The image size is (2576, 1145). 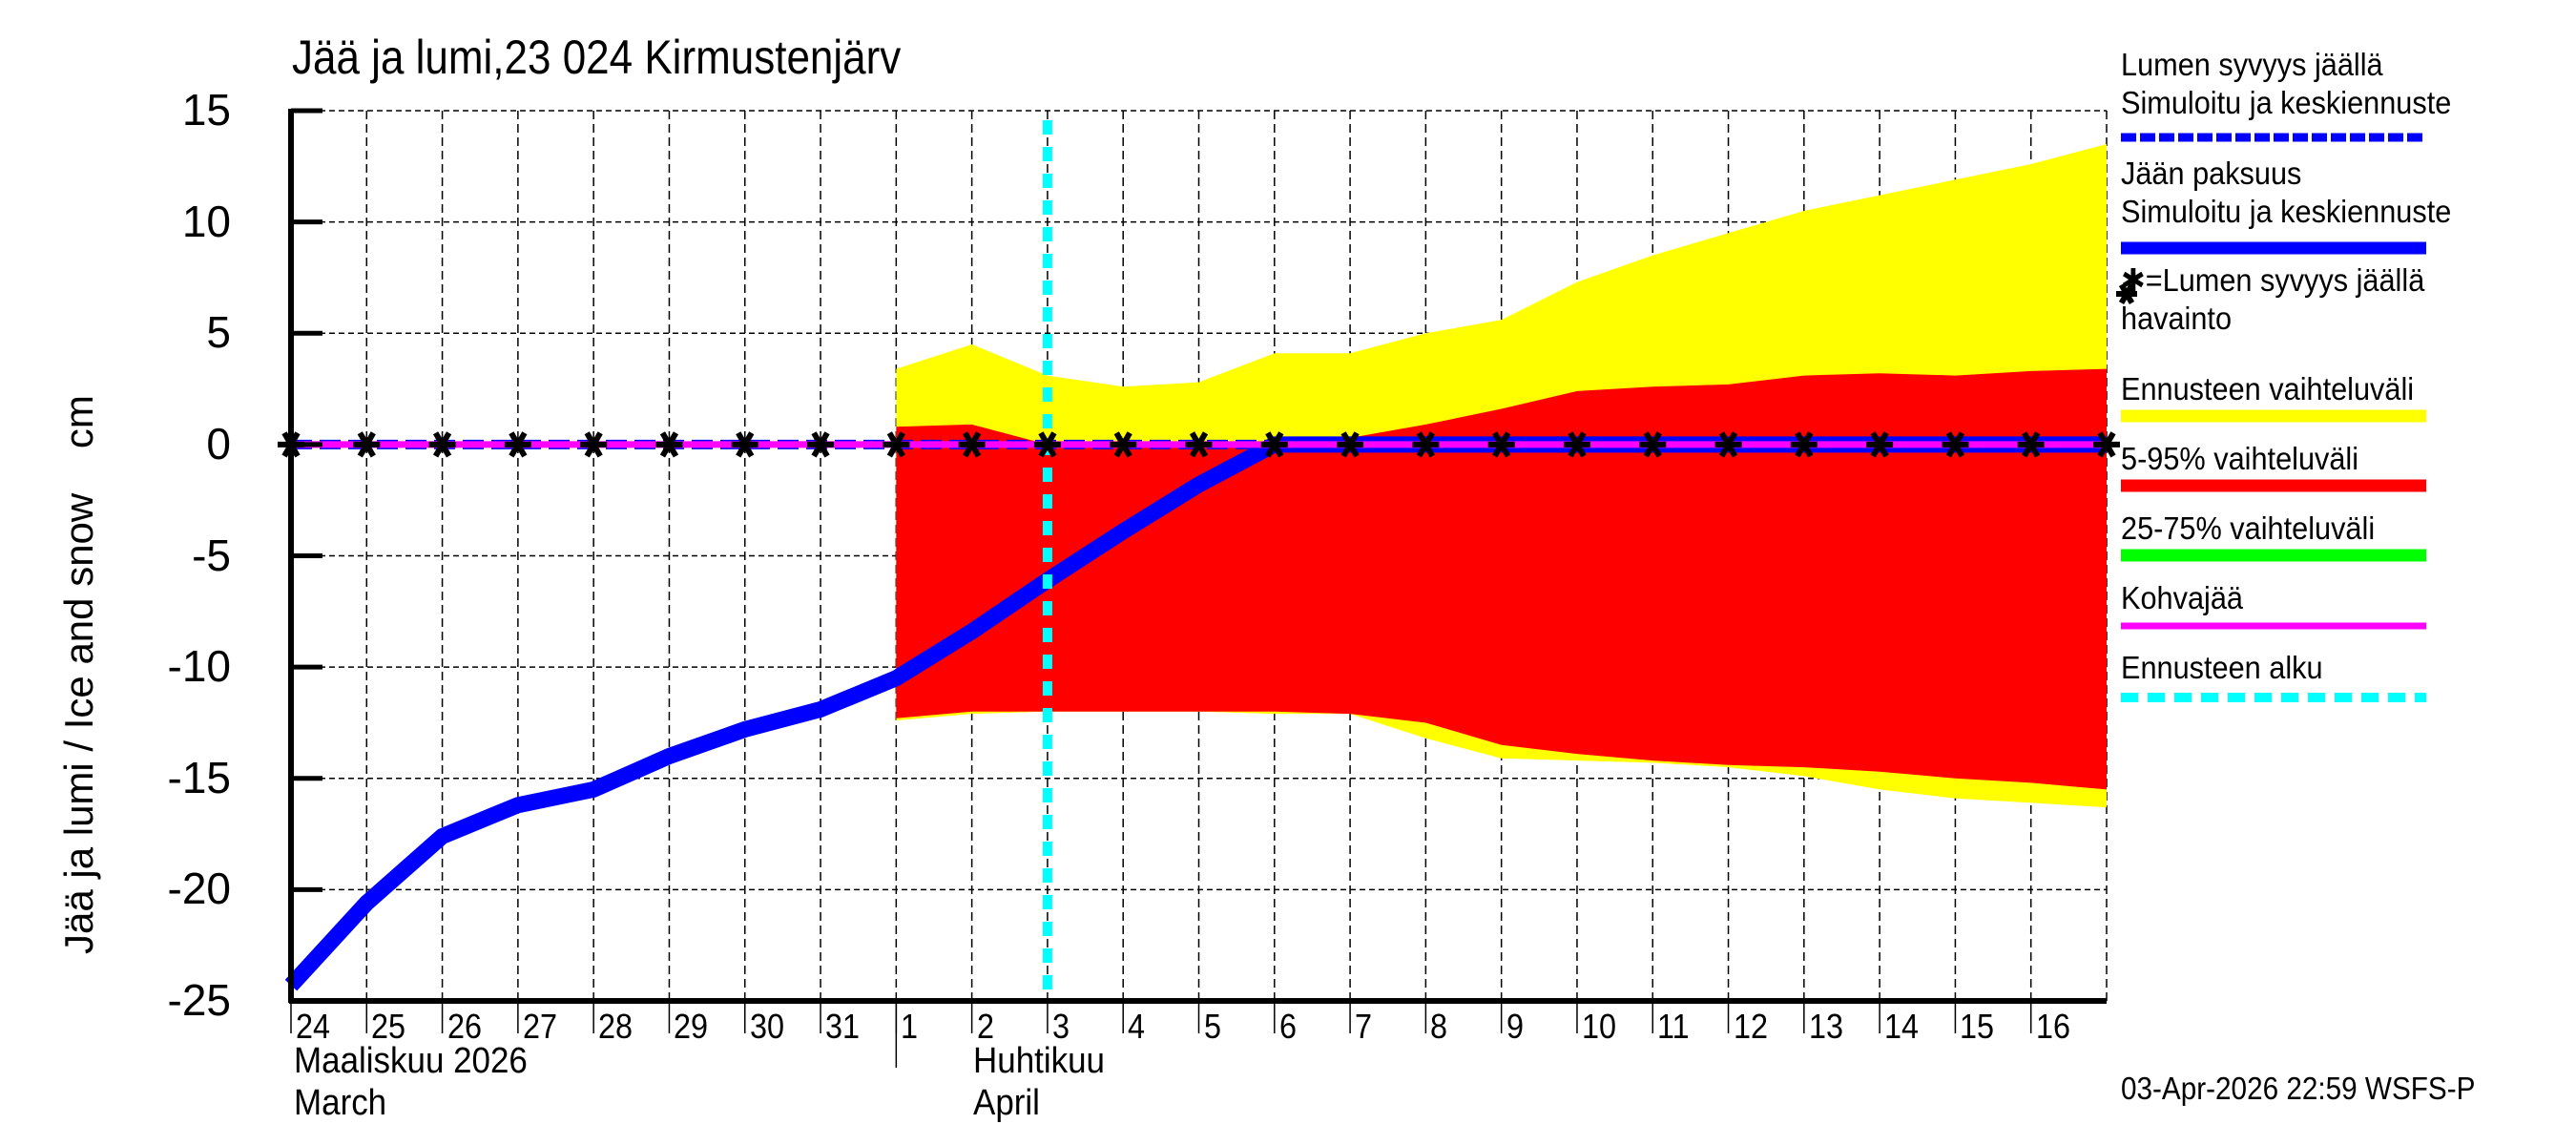 What do you see at coordinates (616, 1026) in the screenshot?
I see `x-tick-label: 28` at bounding box center [616, 1026].